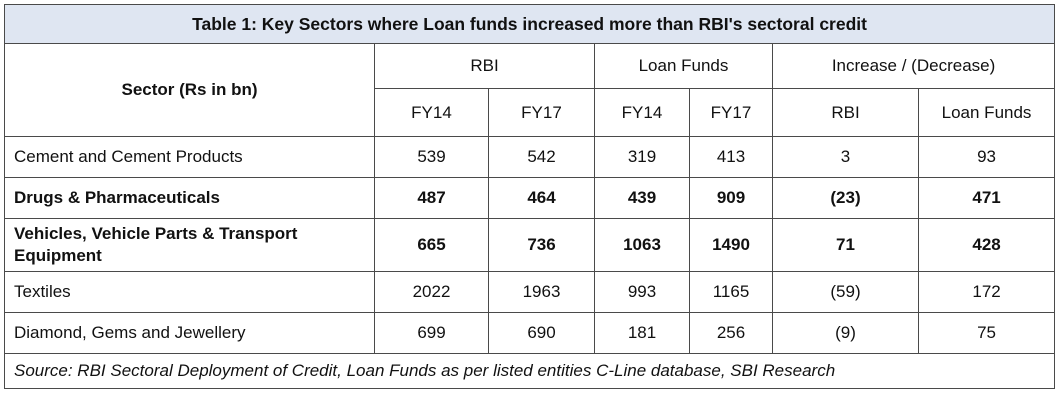  What do you see at coordinates (913, 66) in the screenshot?
I see `group-header-change: Increase / (Decrease)` at bounding box center [913, 66].